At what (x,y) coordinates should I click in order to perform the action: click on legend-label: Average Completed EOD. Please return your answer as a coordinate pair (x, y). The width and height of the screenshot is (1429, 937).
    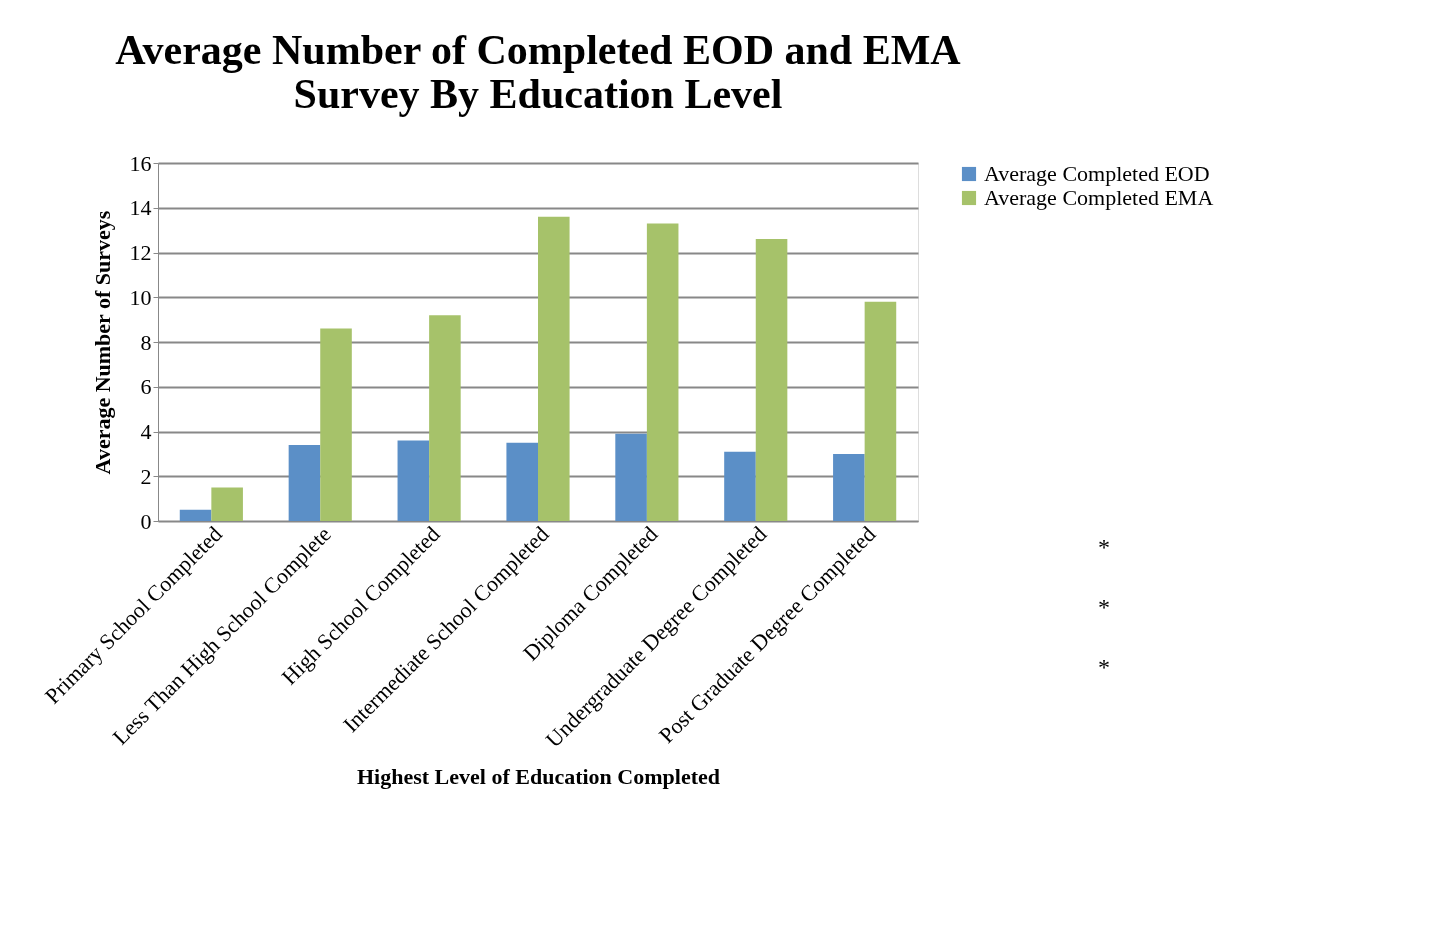
    Looking at the image, I should click on (1097, 173).